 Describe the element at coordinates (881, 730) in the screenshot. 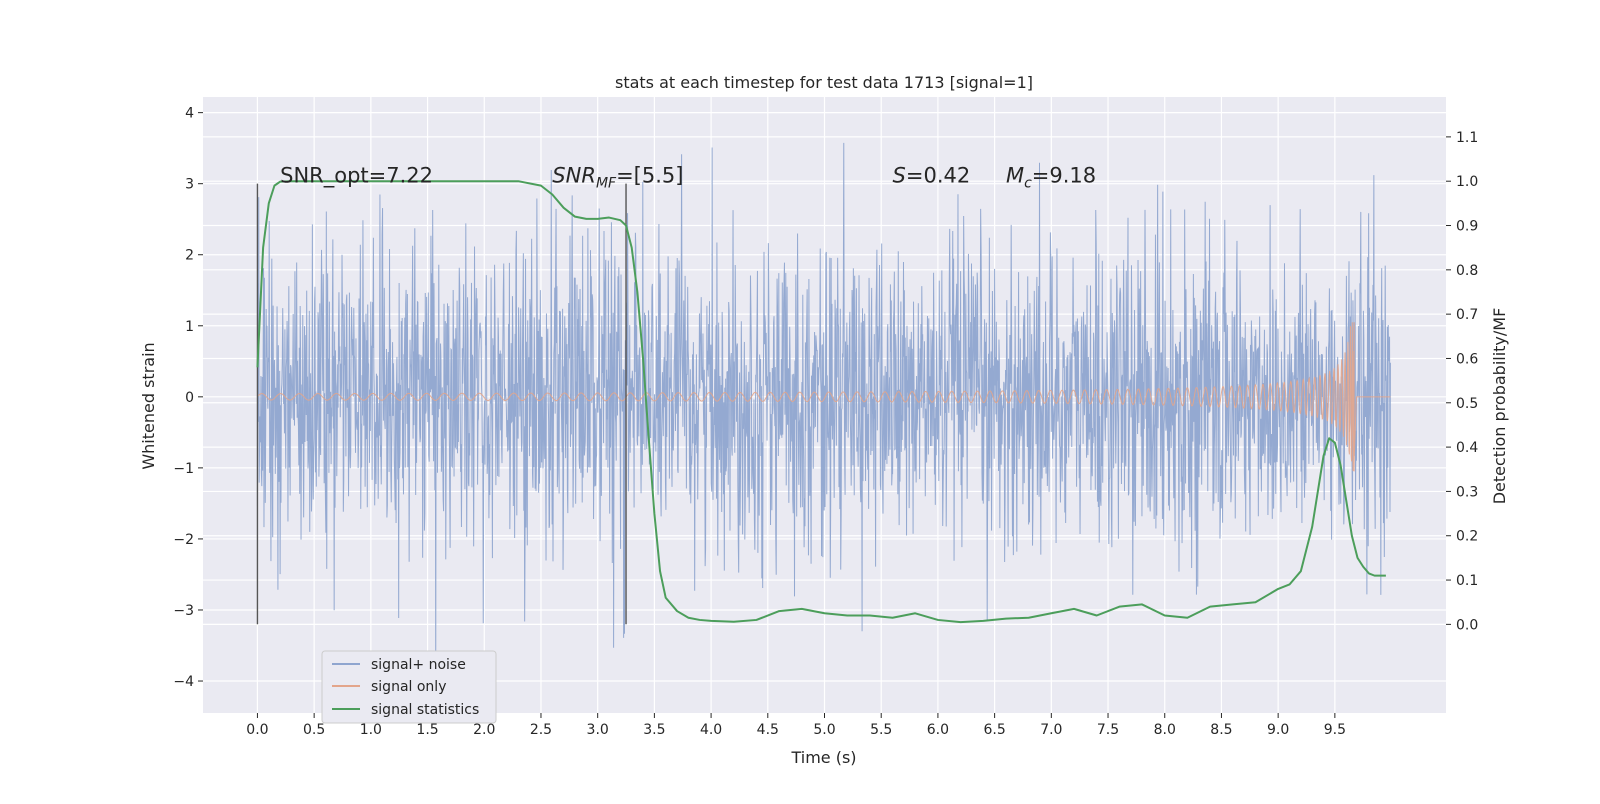

I see `x-tick-label-11: 5.5` at that location.